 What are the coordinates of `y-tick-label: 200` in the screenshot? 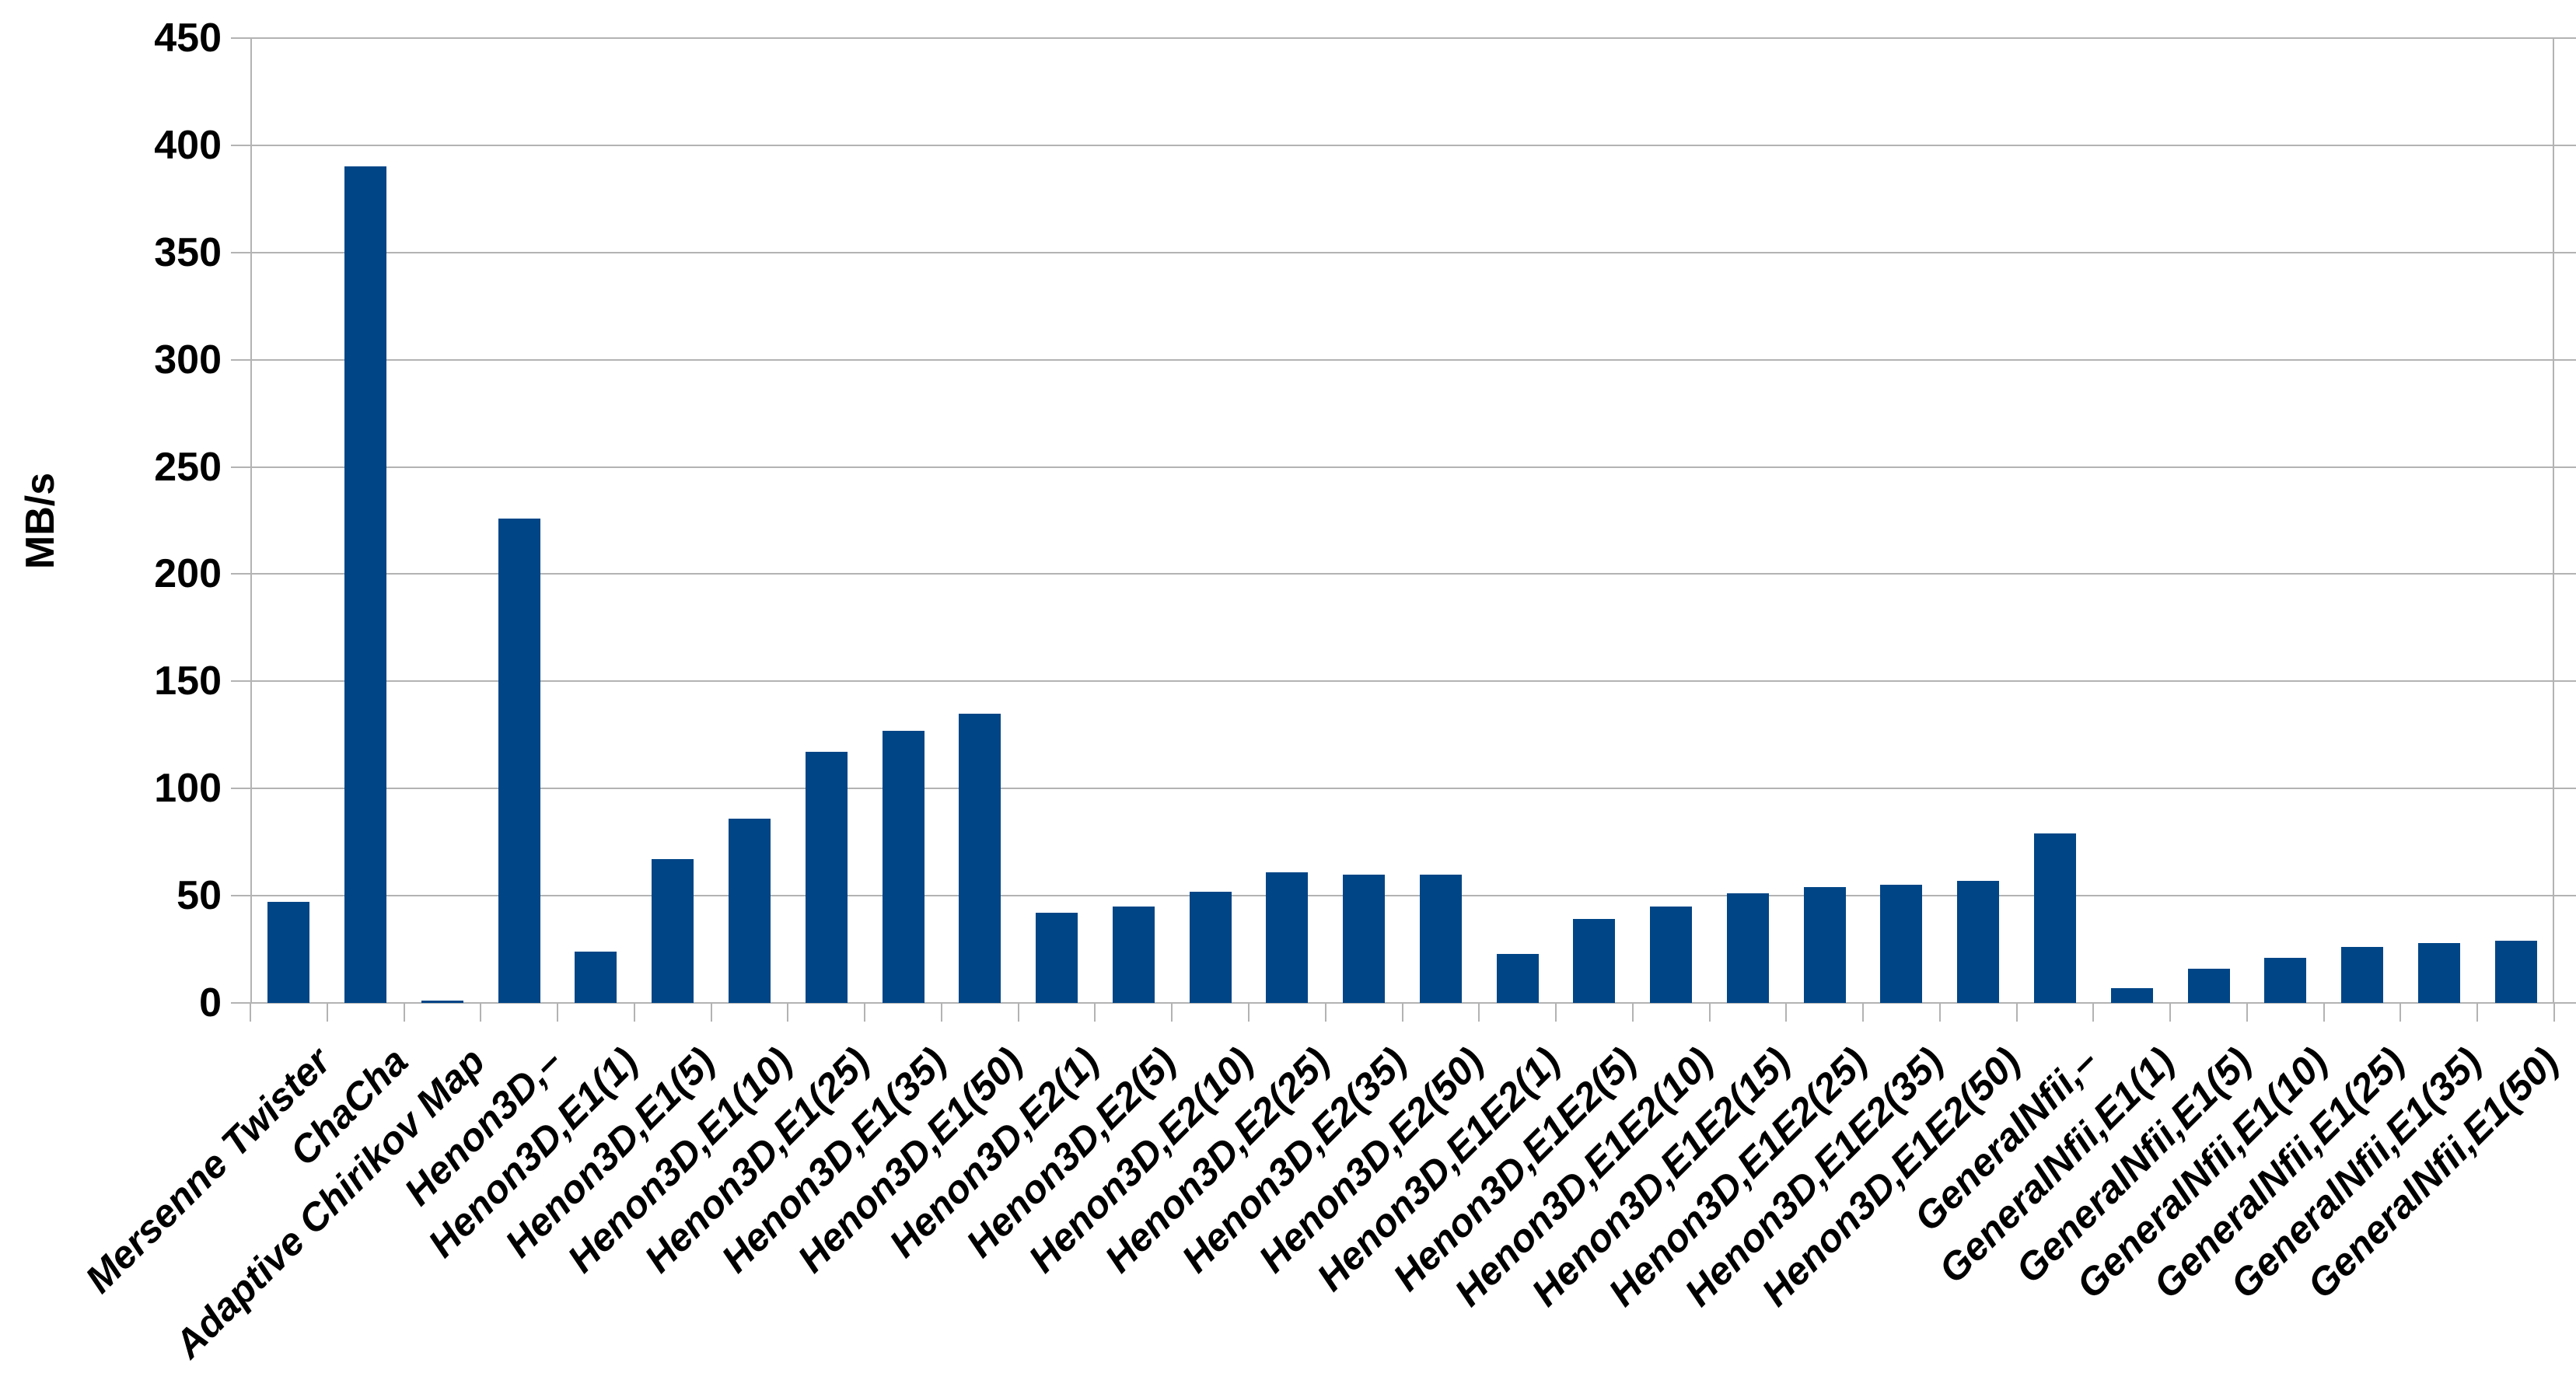 It's located at (188, 574).